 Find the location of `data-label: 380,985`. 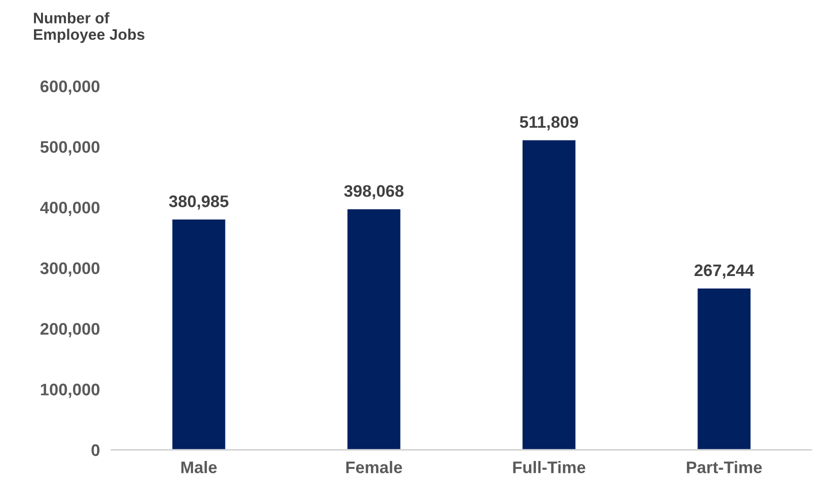

data-label: 380,985 is located at coordinates (198, 202).